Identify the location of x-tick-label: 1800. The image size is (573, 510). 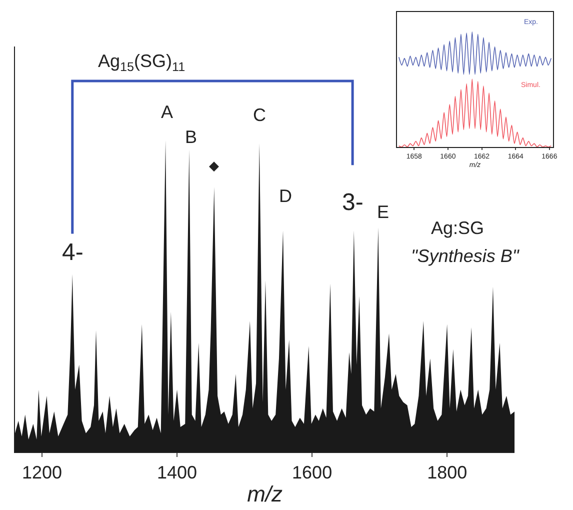
(447, 472).